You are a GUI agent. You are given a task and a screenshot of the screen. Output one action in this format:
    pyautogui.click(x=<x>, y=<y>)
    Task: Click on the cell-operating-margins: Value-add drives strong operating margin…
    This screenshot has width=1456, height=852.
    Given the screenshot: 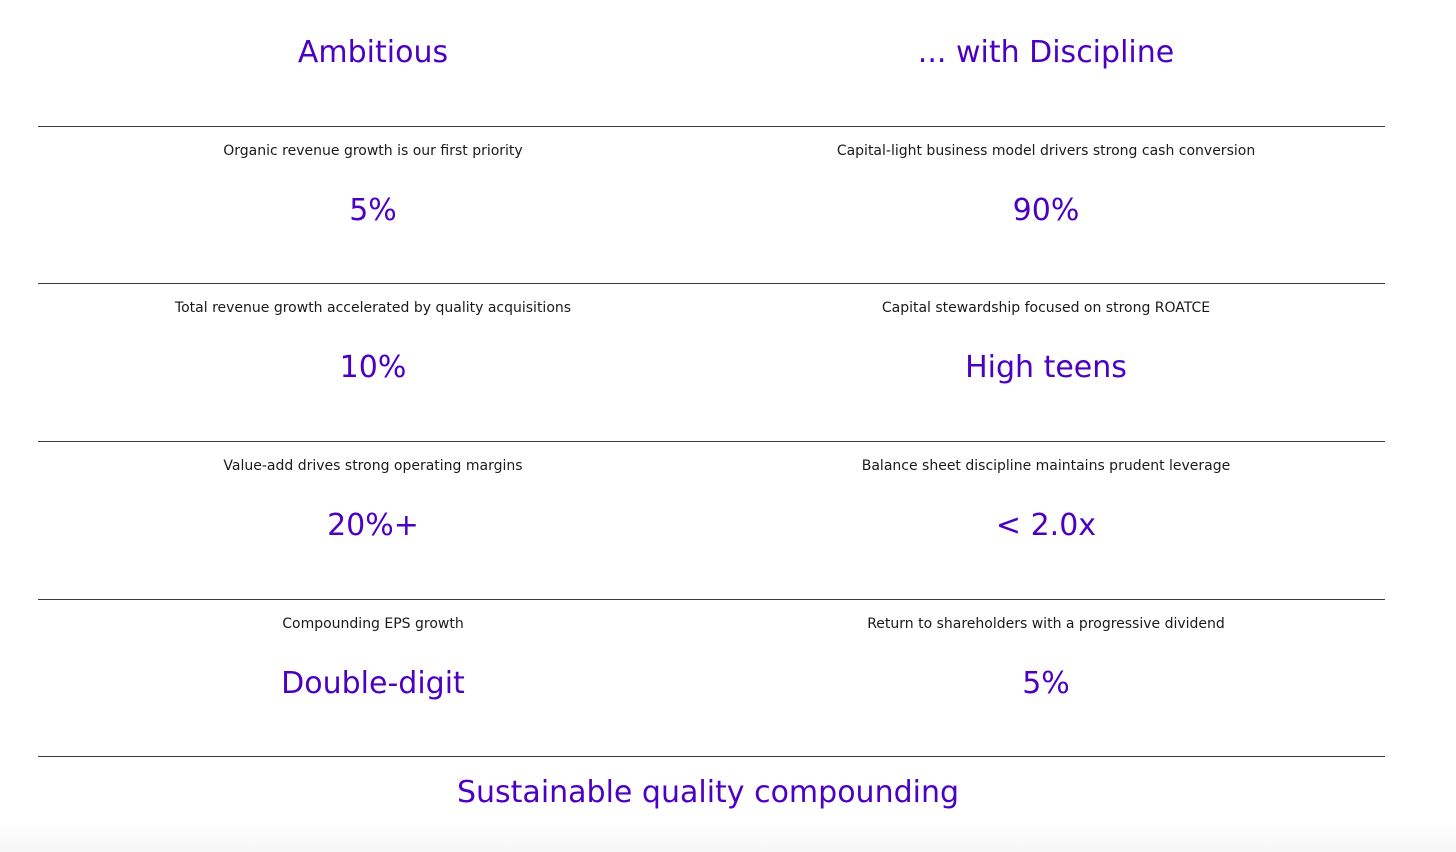 What is the action you would take?
    pyautogui.click(x=373, y=519)
    